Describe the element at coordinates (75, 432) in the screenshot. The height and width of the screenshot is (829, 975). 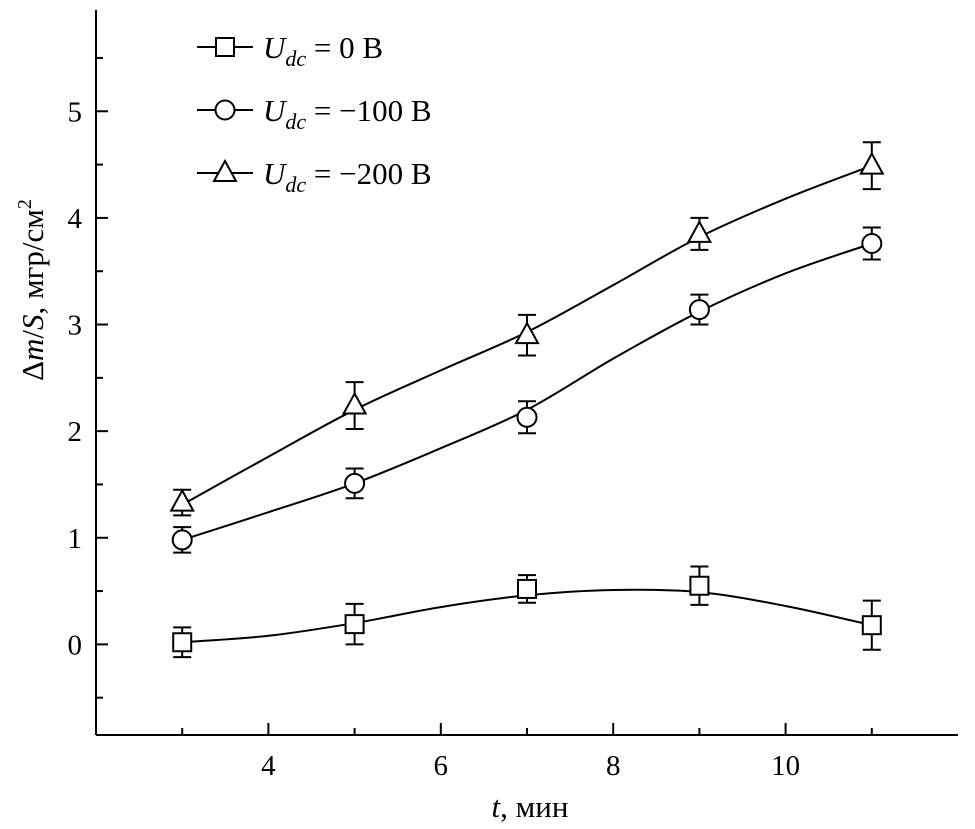
I see `y-tick-label: 2` at that location.